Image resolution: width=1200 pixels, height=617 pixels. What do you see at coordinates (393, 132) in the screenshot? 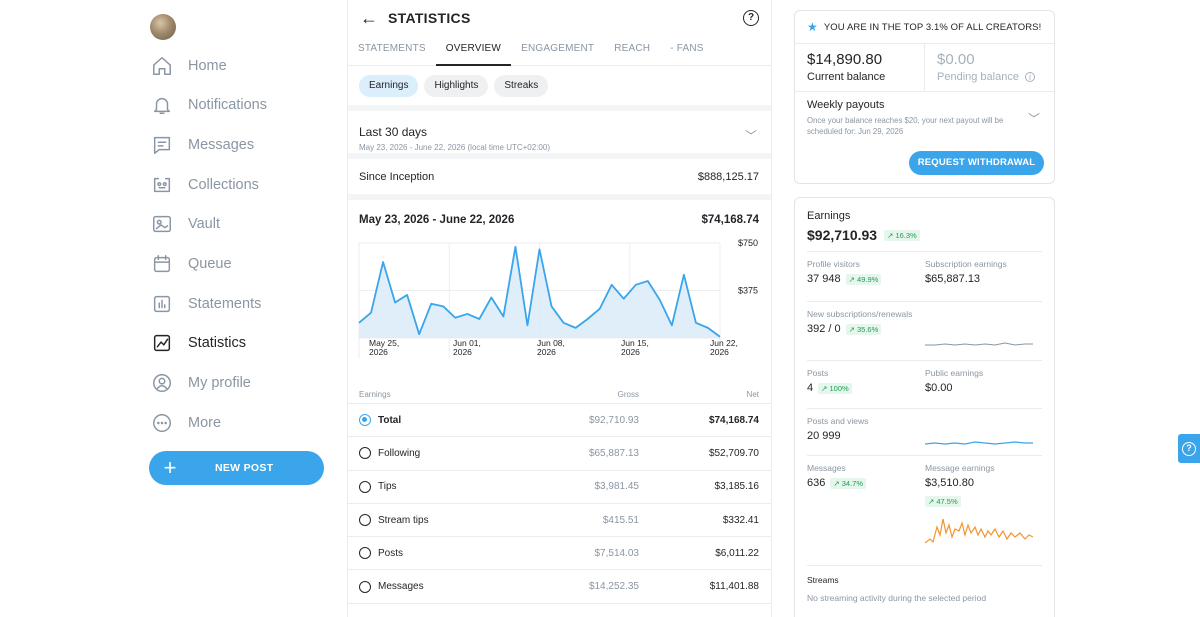
I see `period-label: Last 30 days` at bounding box center [393, 132].